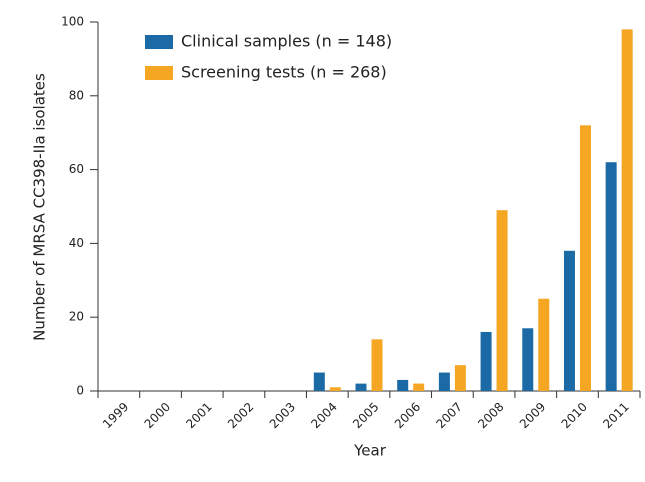  I want to click on y-axis-label: Number of MRSA CC398-IIa isolates, so click(40, 207).